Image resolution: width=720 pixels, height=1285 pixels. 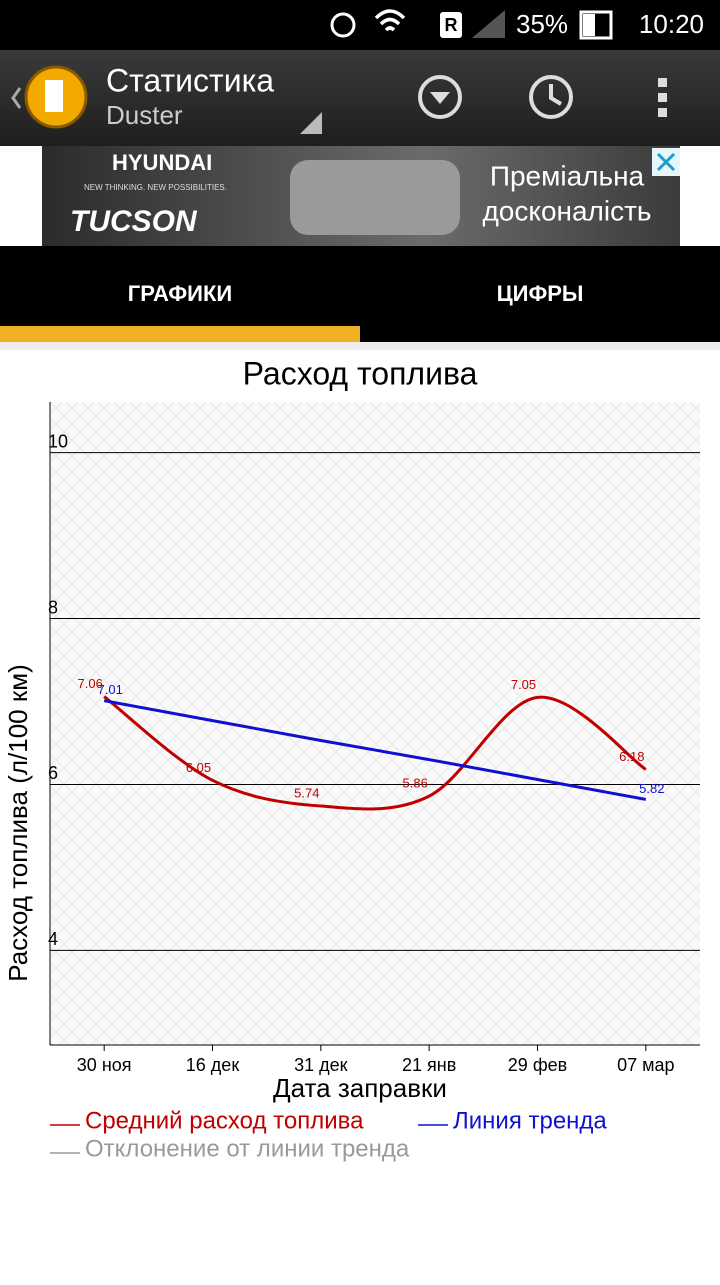 What do you see at coordinates (537, 1065) in the screenshot?
I see `x-tick-label: 29 фев` at bounding box center [537, 1065].